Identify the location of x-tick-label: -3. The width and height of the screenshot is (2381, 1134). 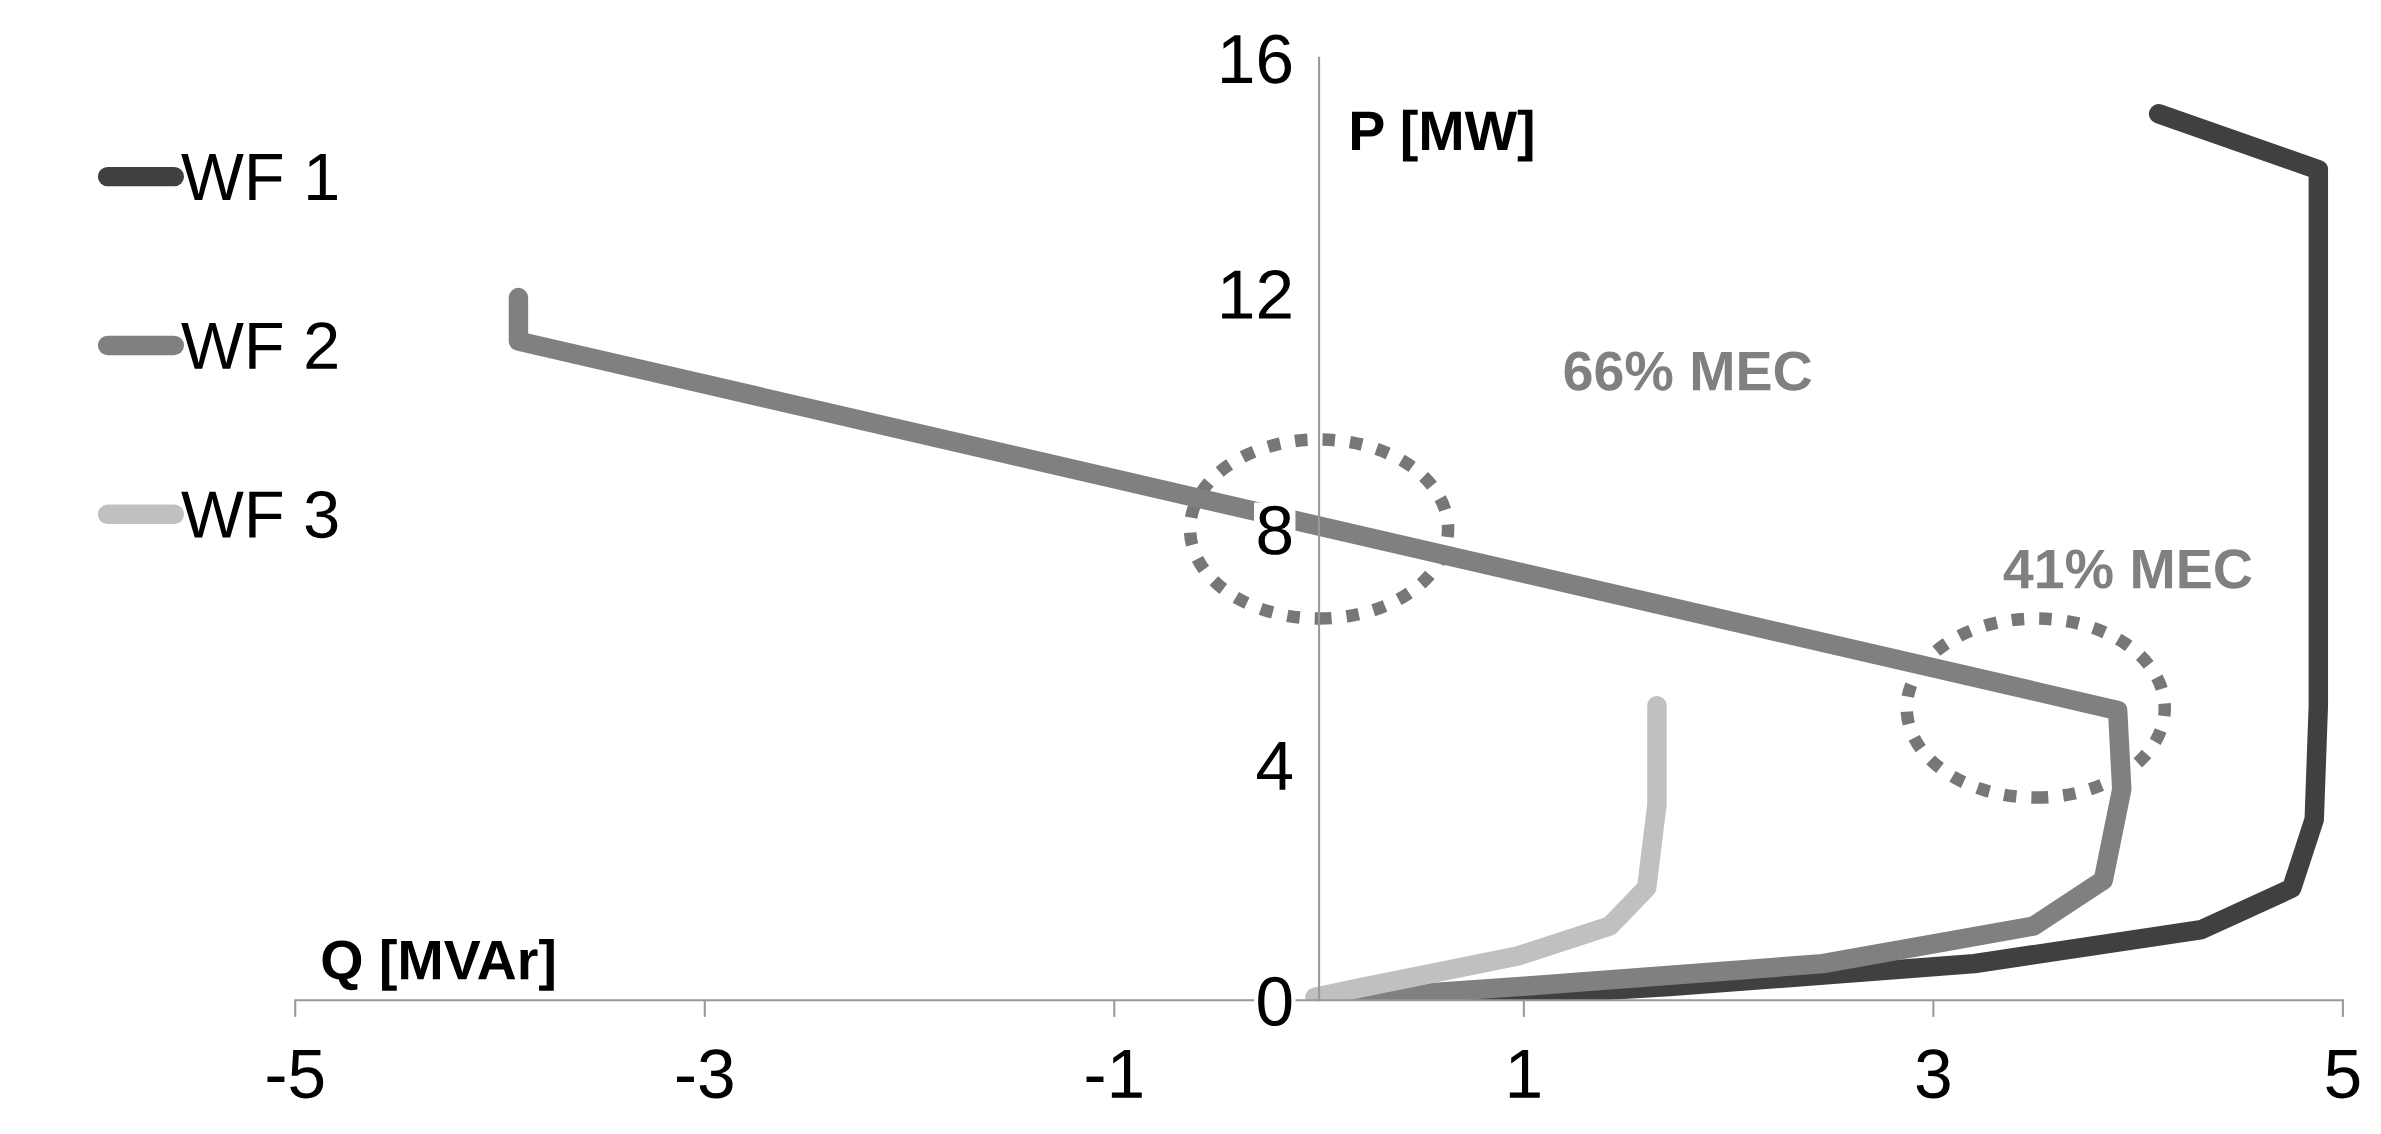
(704, 1074).